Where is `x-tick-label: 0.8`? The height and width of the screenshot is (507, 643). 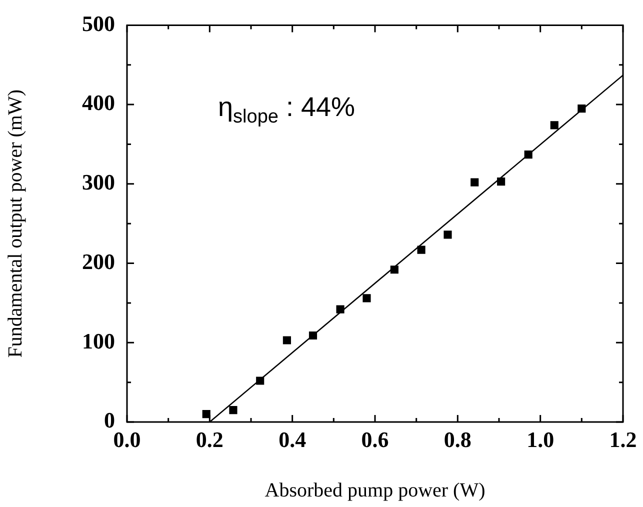 x-tick-label: 0.8 is located at coordinates (458, 439).